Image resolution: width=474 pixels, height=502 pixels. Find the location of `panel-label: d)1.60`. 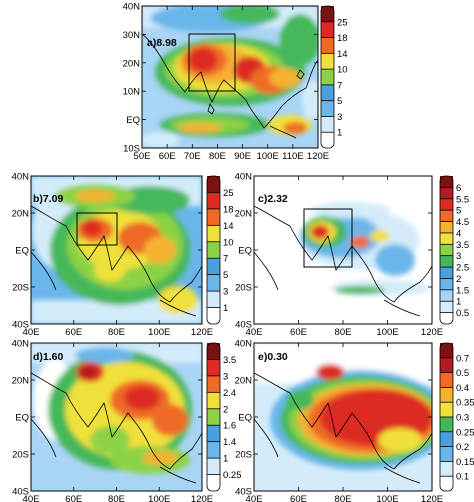

panel-label: d)1.60 is located at coordinates (48, 357).